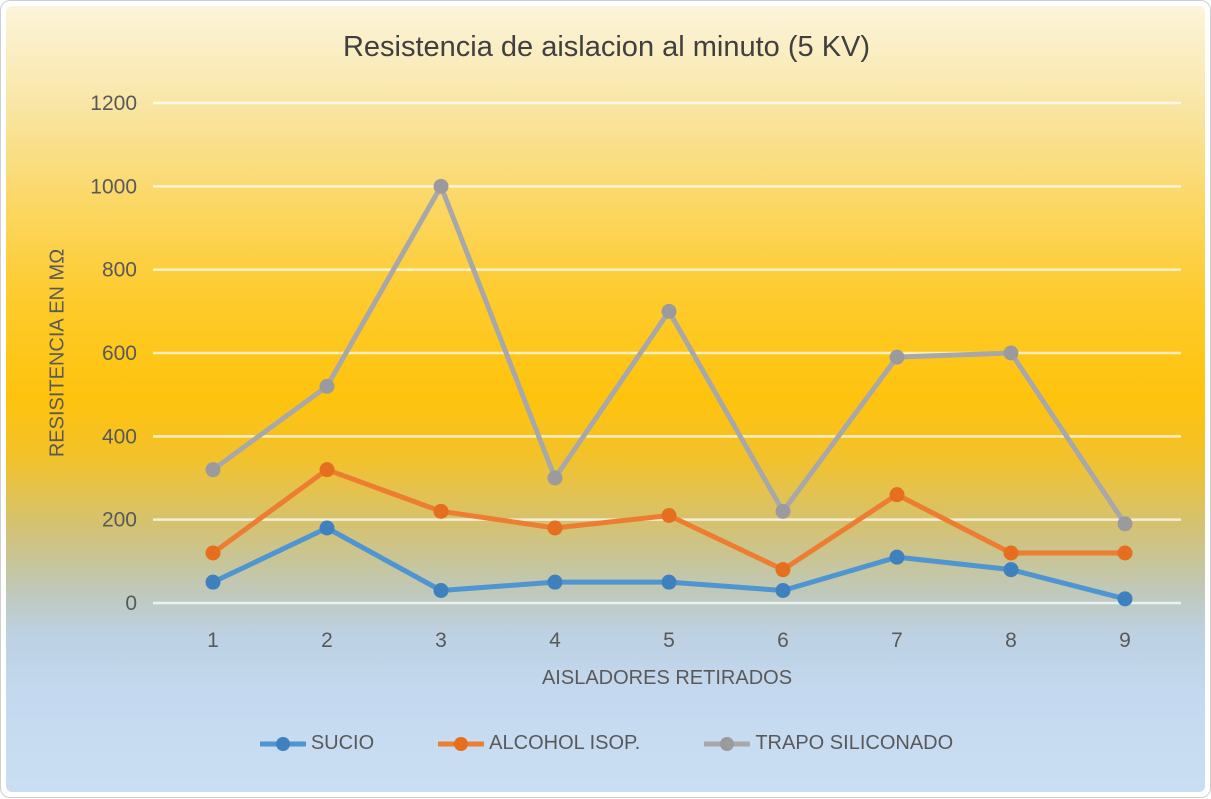 Image resolution: width=1211 pixels, height=799 pixels. Describe the element at coordinates (119, 436) in the screenshot. I see `y-tick-label-400: 400` at that location.